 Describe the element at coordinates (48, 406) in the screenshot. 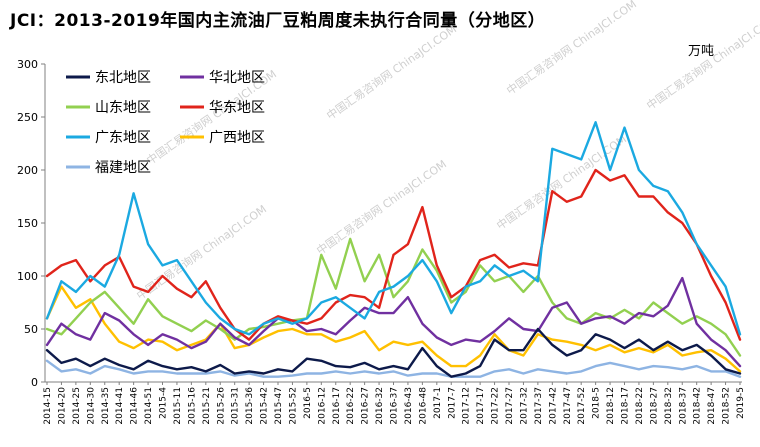

I see `x-tick-label: 2014-15` at that location.